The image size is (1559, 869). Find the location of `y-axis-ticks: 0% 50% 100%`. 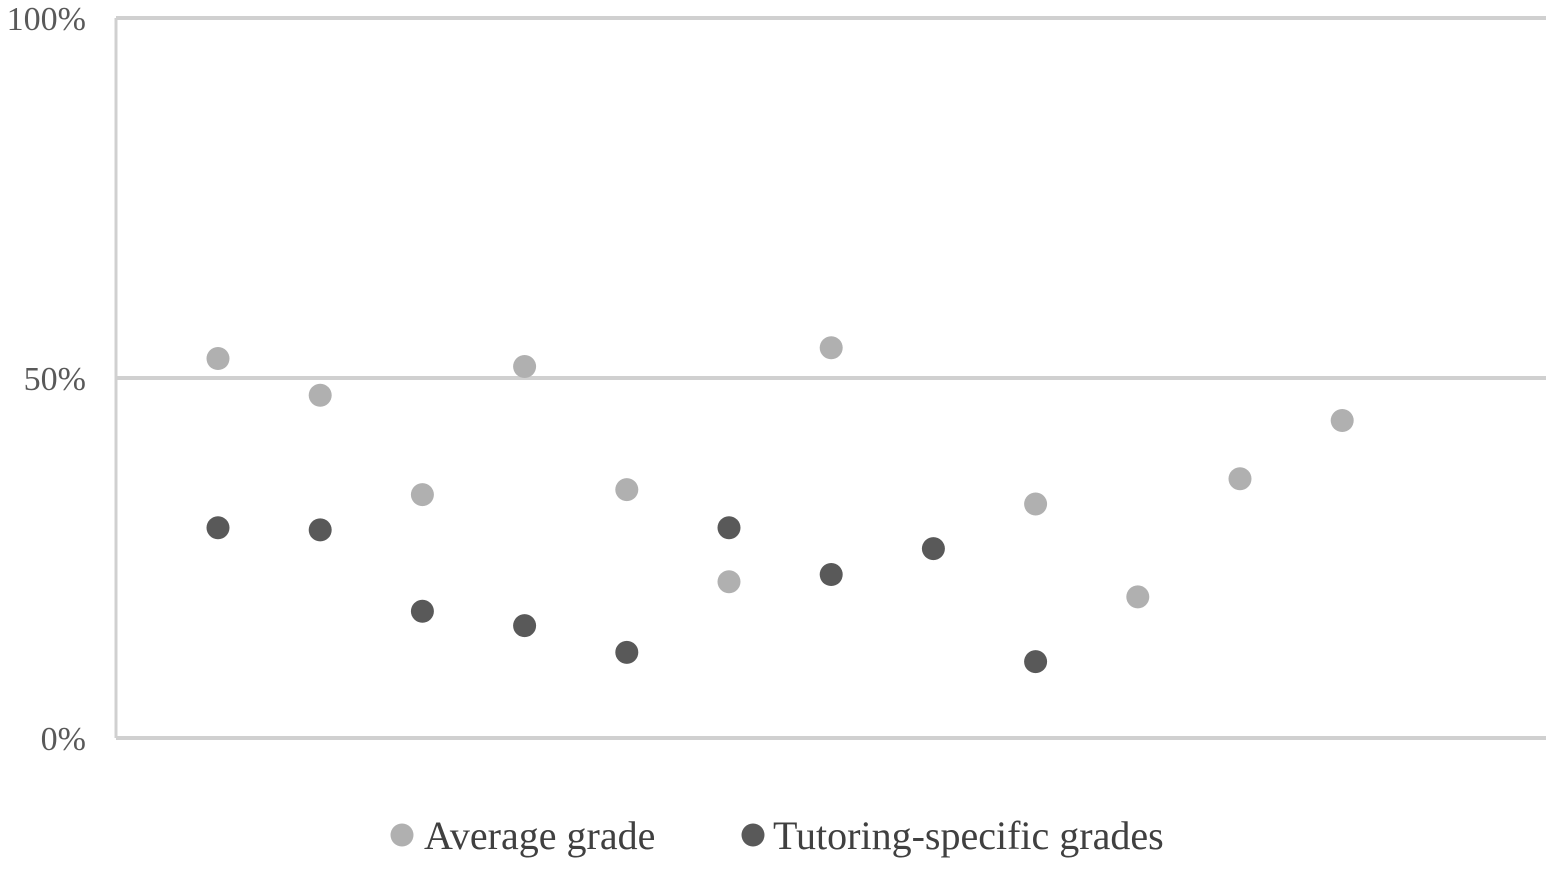

y-axis-ticks: 0% 50% 100% is located at coordinates (46, 379).